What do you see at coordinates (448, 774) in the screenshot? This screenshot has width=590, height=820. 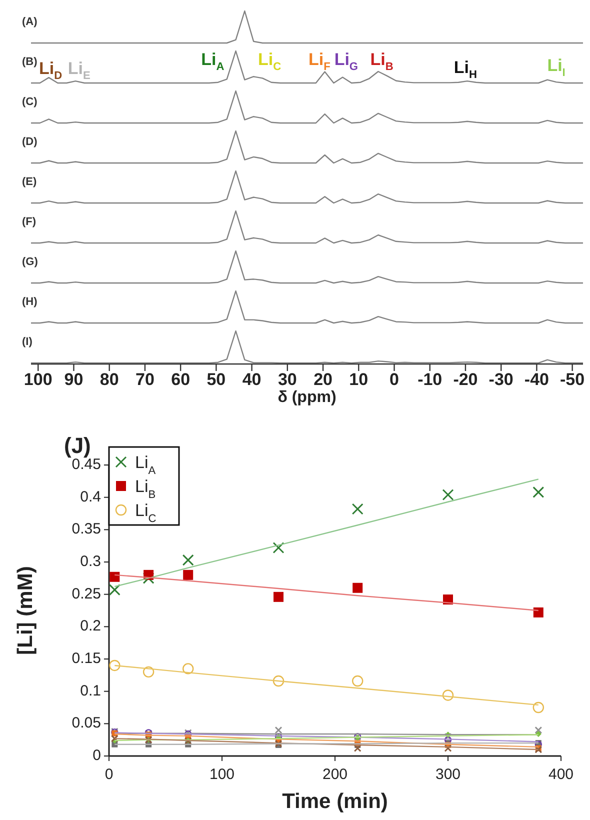 I see `x-tick-label: 300` at bounding box center [448, 774].